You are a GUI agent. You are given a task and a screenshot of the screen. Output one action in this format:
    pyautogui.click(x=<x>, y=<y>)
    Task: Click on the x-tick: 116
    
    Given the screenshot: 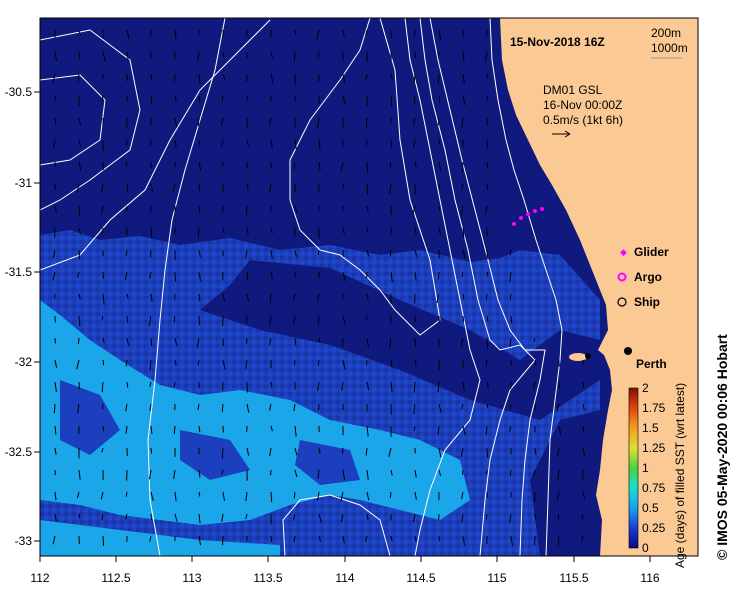 What is the action you would take?
    pyautogui.click(x=649, y=578)
    